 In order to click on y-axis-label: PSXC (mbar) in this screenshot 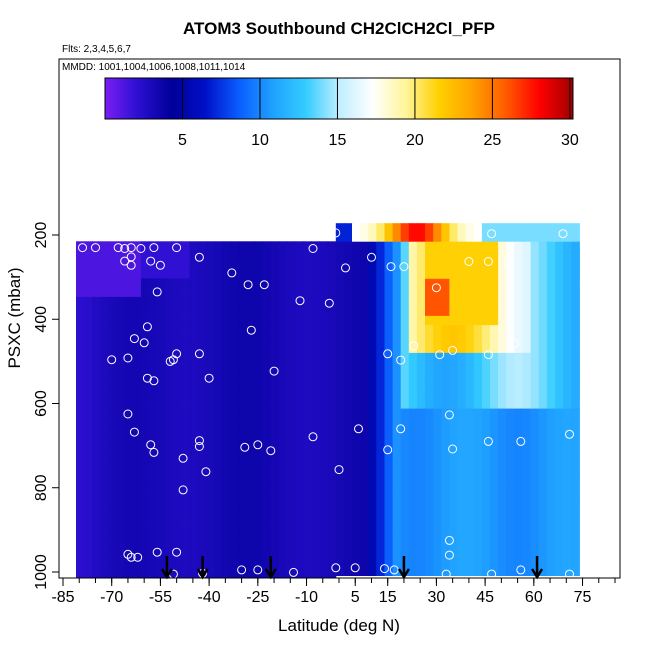, I will do `click(14, 317)`.